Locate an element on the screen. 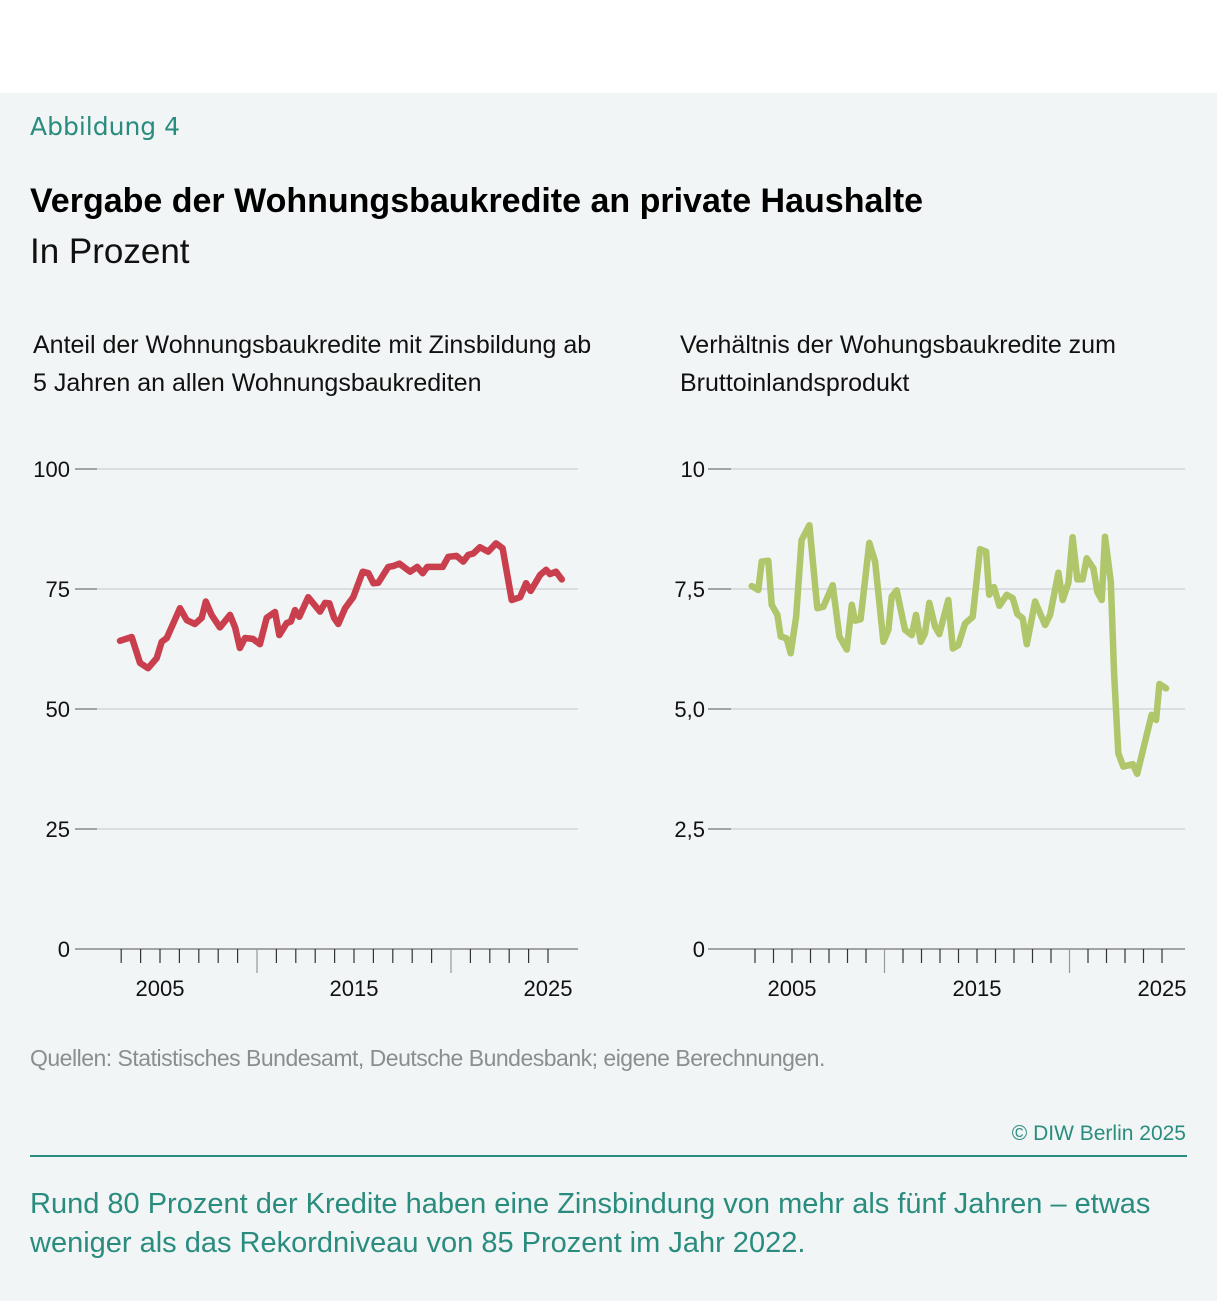 The image size is (1217, 1301). y-tick-label: 100 is located at coordinates (51, 469).